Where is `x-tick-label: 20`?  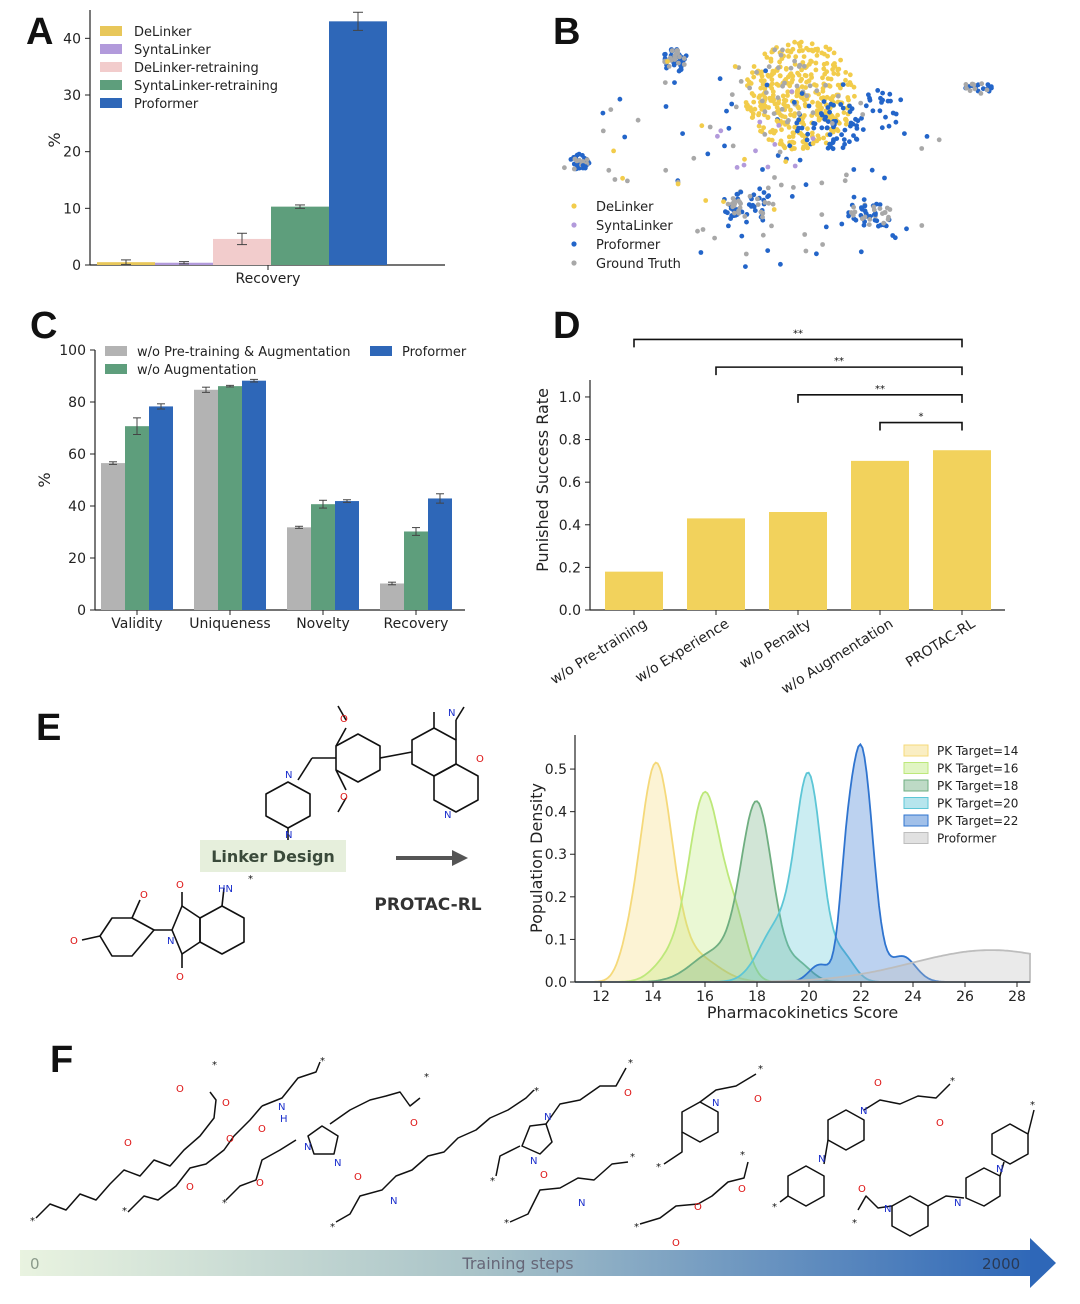 x-tick-label: 20 is located at coordinates (809, 997).